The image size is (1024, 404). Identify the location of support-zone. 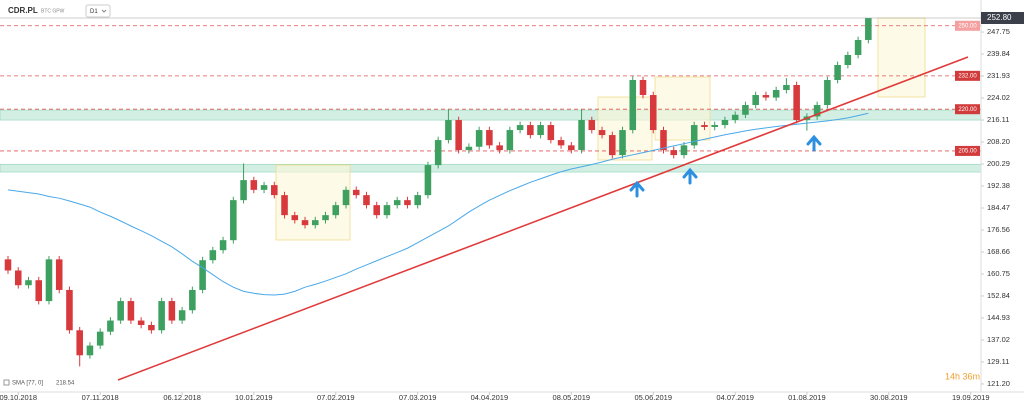
(491, 115).